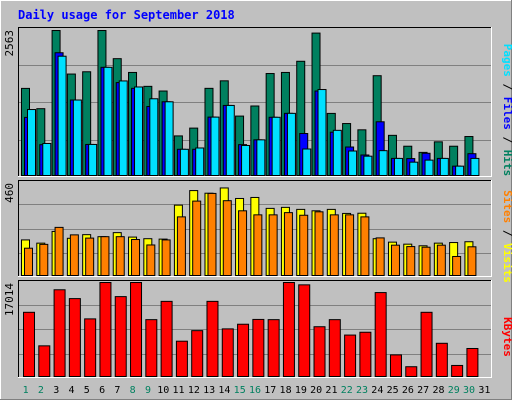 The width and height of the screenshot is (512, 400). Describe the element at coordinates (286, 390) in the screenshot. I see `x-tick-label: 18` at that location.